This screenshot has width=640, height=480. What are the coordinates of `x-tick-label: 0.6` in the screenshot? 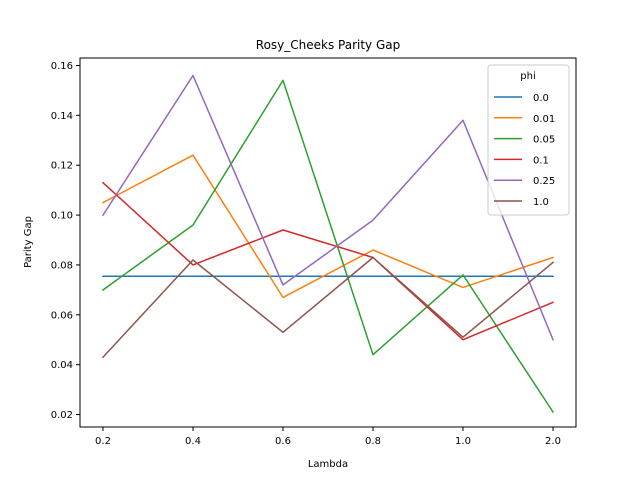 It's located at (283, 441).